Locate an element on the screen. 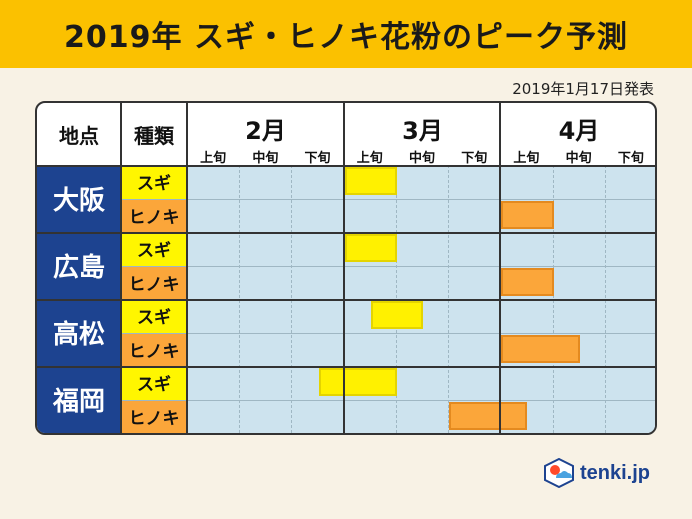 This screenshot has height=519, width=692. city-label: 高松 is located at coordinates (79, 332).